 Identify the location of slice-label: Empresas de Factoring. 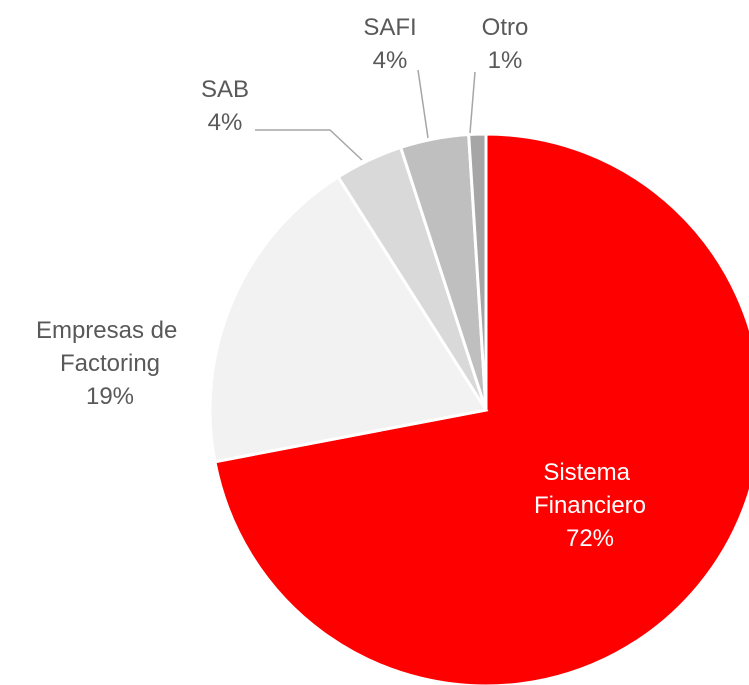
(110, 347).